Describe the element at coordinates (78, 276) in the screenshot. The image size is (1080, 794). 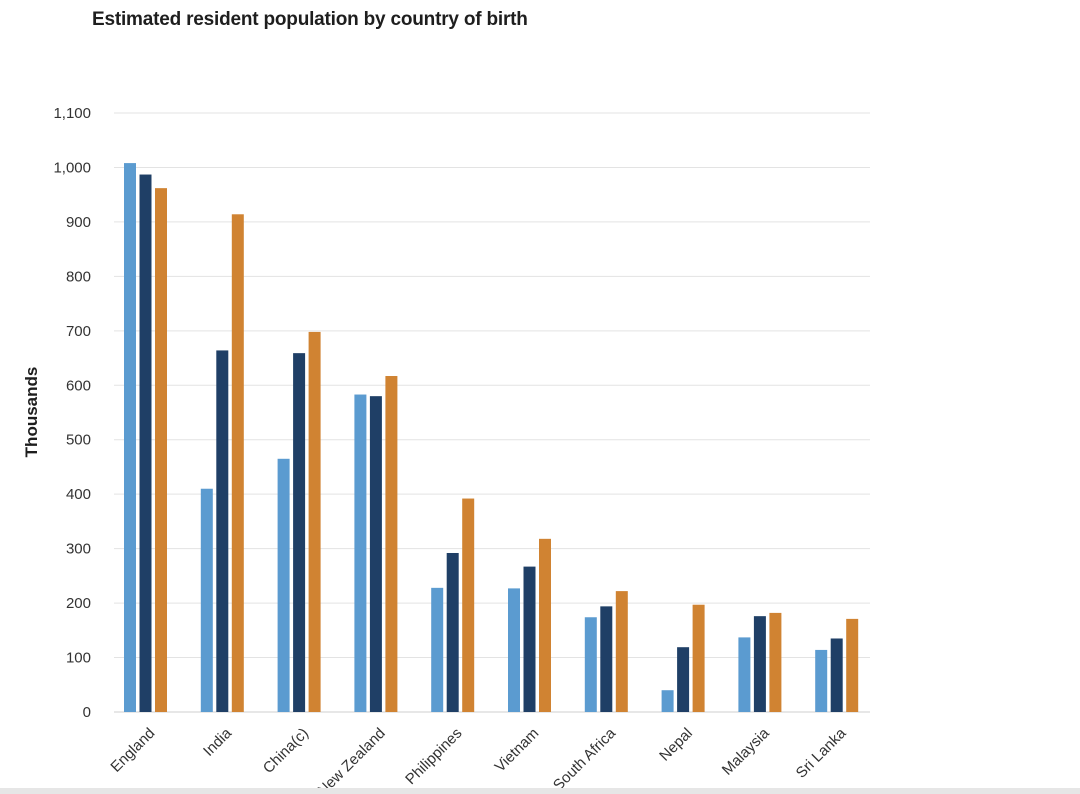
I see `y-tick-label: 800` at that location.